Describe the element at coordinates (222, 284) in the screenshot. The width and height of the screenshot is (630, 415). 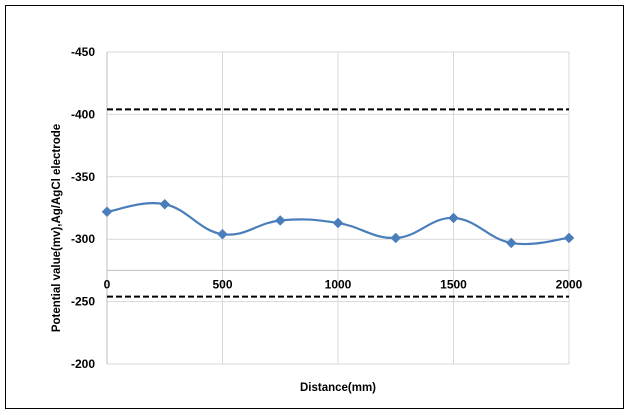
I see `x-tick-label: 500` at that location.